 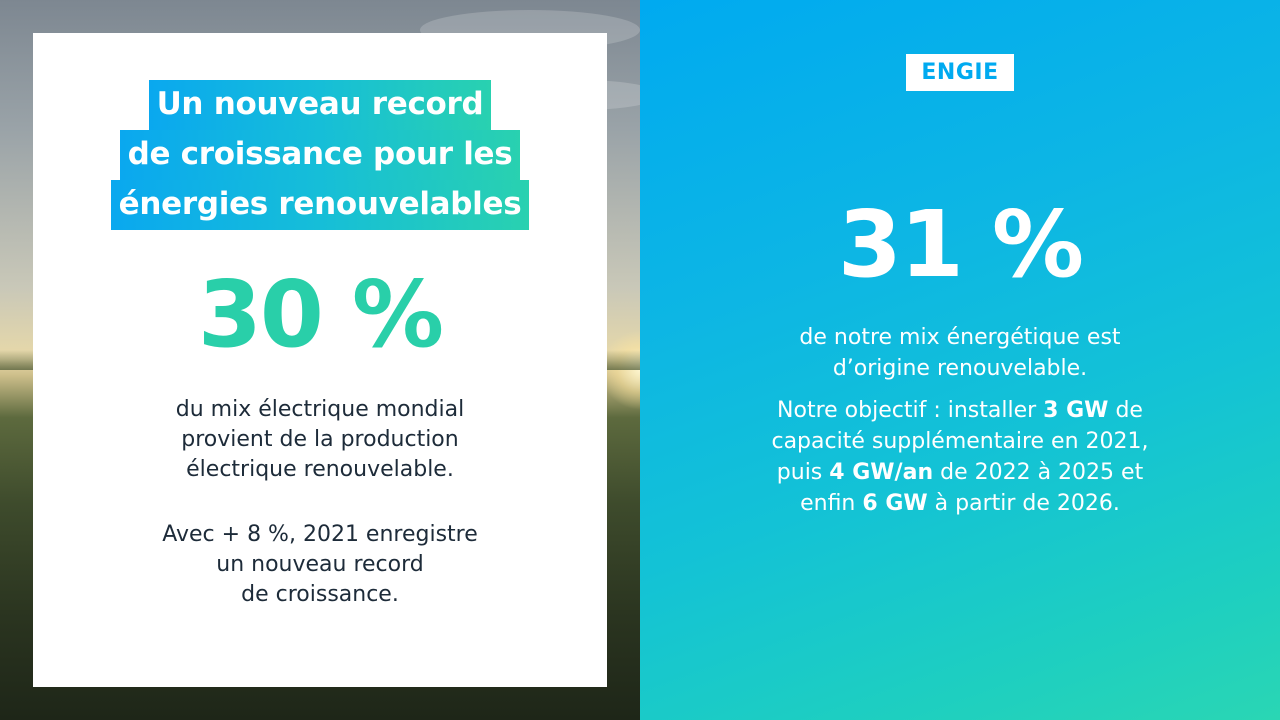 What do you see at coordinates (1125, 410) in the screenshot?
I see `objective-text: de` at bounding box center [1125, 410].